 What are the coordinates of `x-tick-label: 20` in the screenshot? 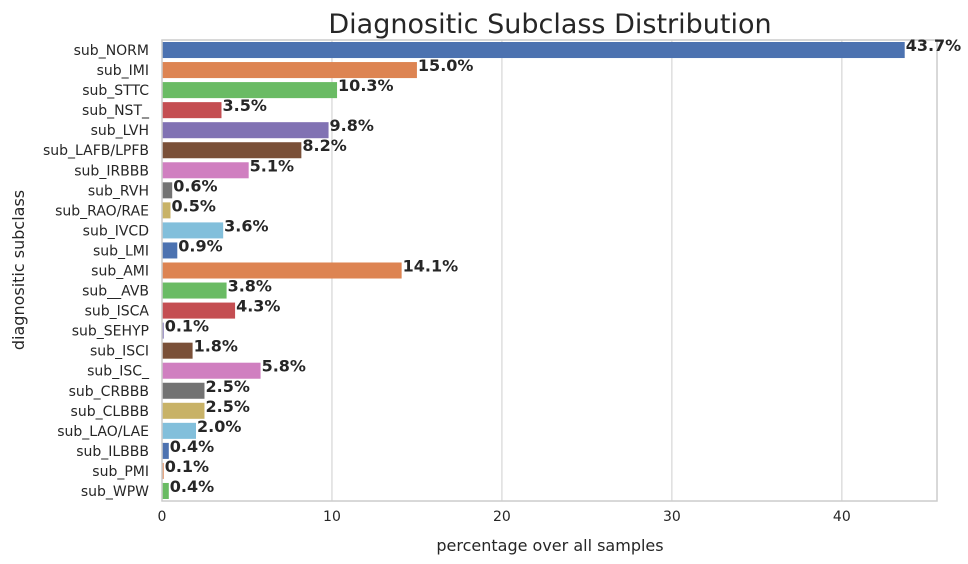 It's located at (502, 517).